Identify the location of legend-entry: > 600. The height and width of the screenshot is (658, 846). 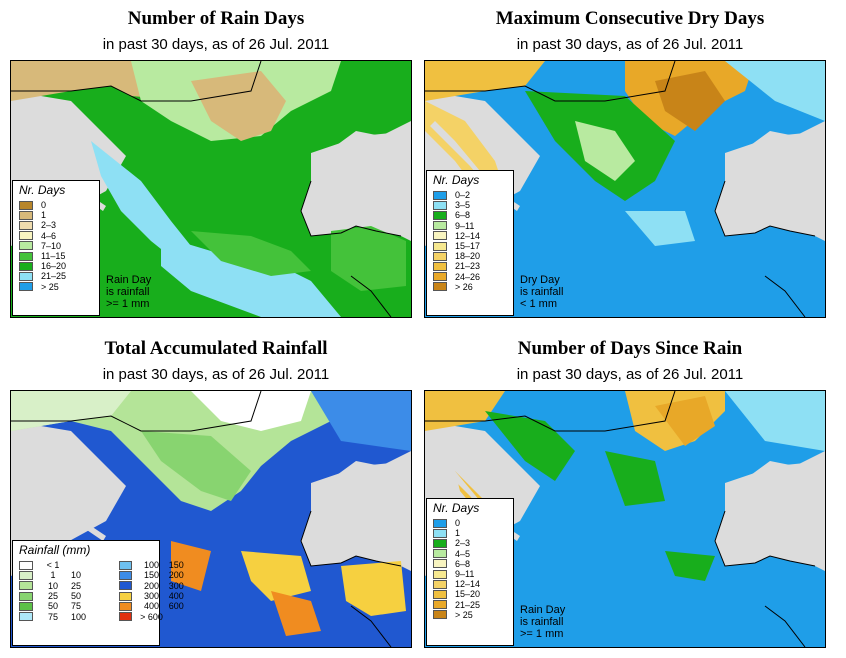
(159, 616).